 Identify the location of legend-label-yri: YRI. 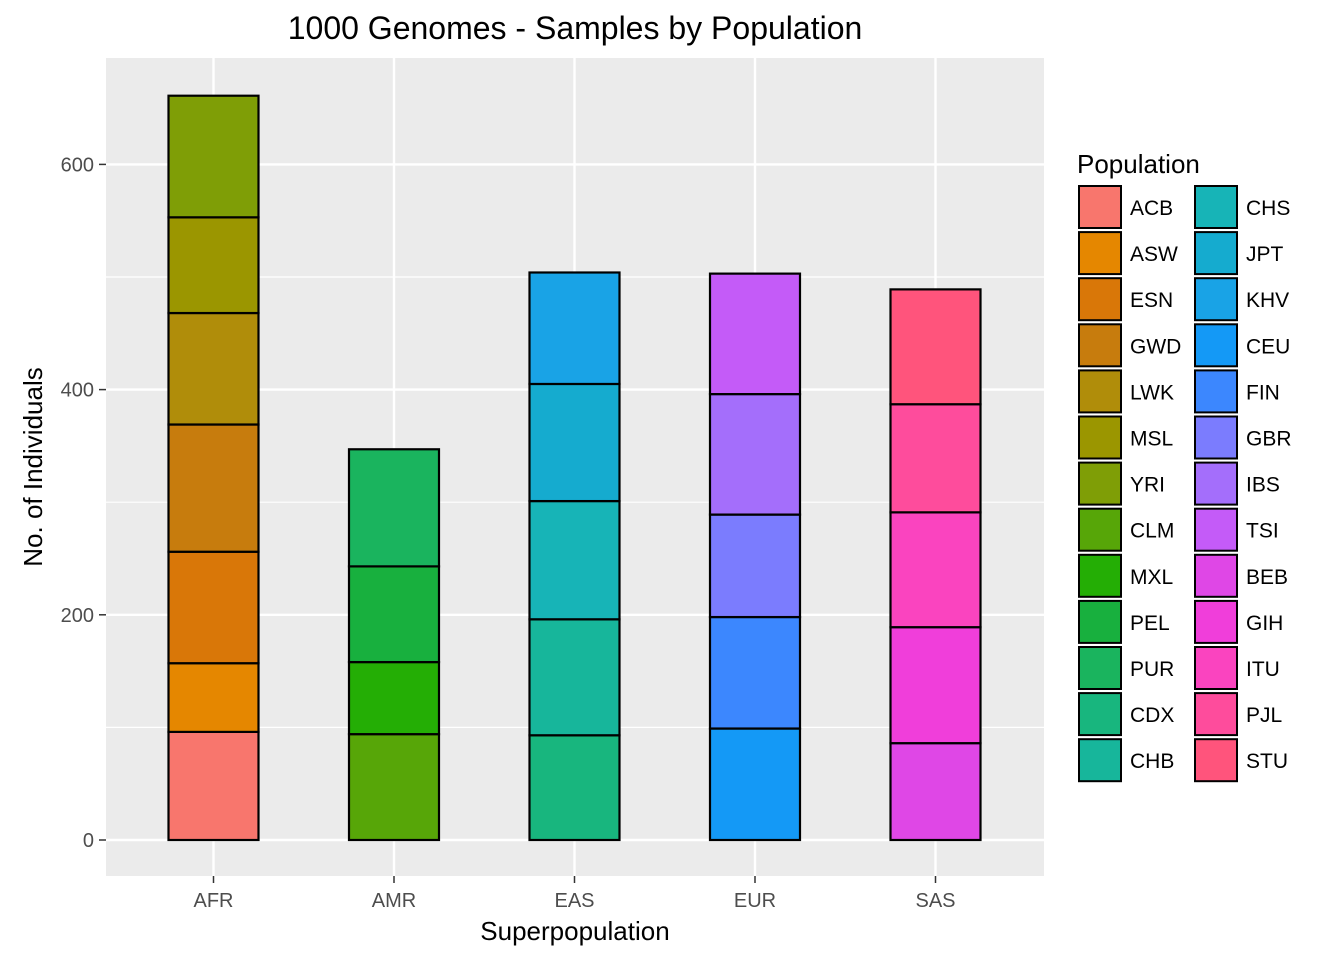
(1147, 485).